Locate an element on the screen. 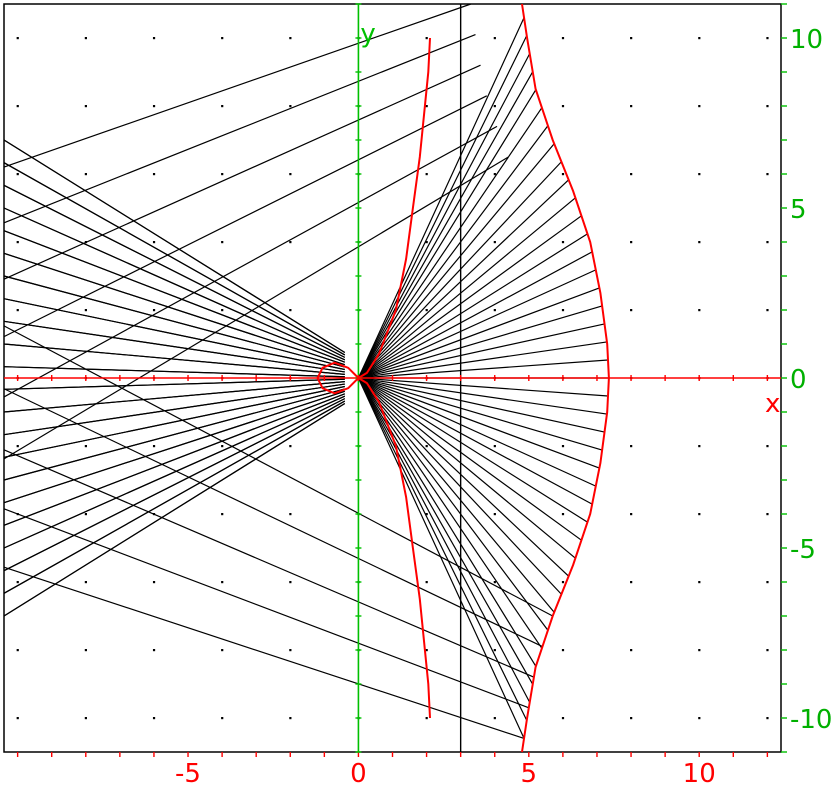 Image resolution: width=840 pixels, height=788 pixels. x-tick-label: 10 is located at coordinates (699, 773).